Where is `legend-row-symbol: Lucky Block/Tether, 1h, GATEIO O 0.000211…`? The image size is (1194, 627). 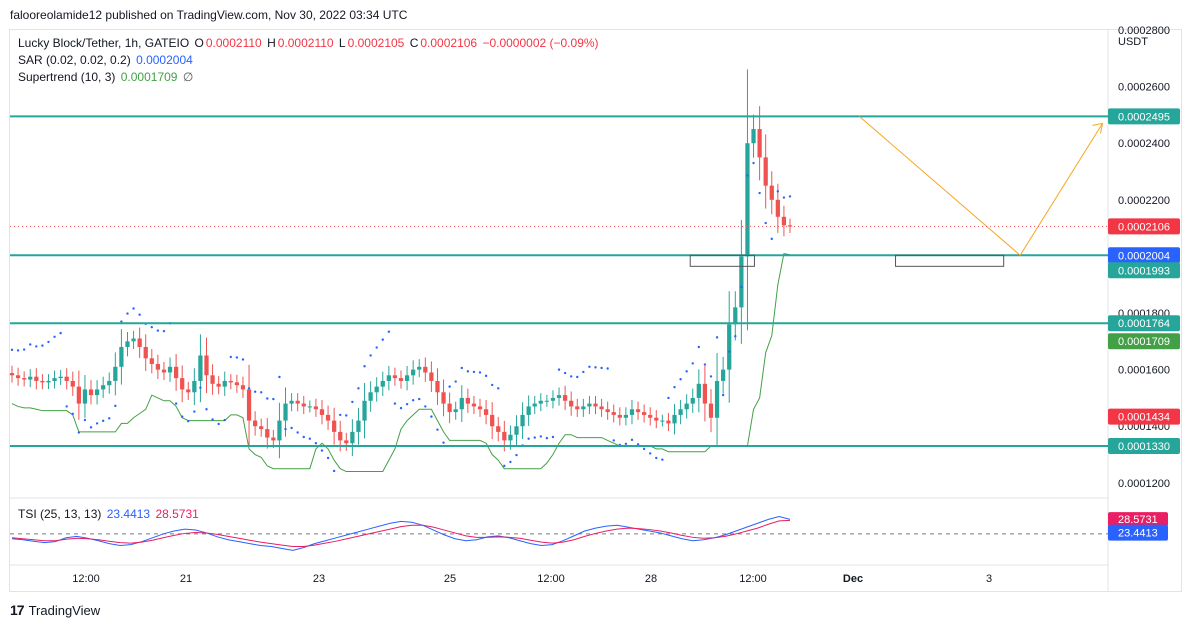
legend-row-symbol: Lucky Block/Tether, 1h, GATEIO O 0.000211… is located at coordinates (309, 43).